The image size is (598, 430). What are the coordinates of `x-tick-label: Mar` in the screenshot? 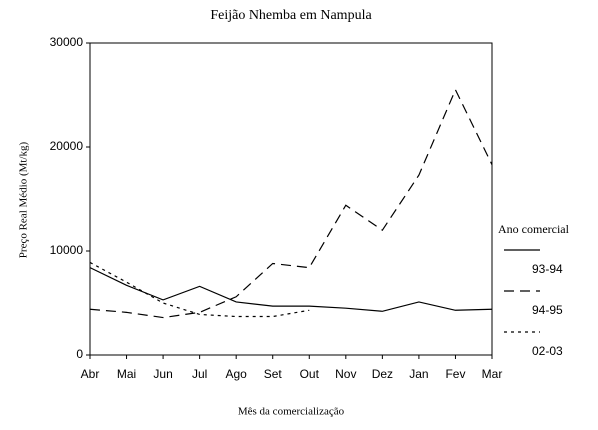 It's located at (492, 374).